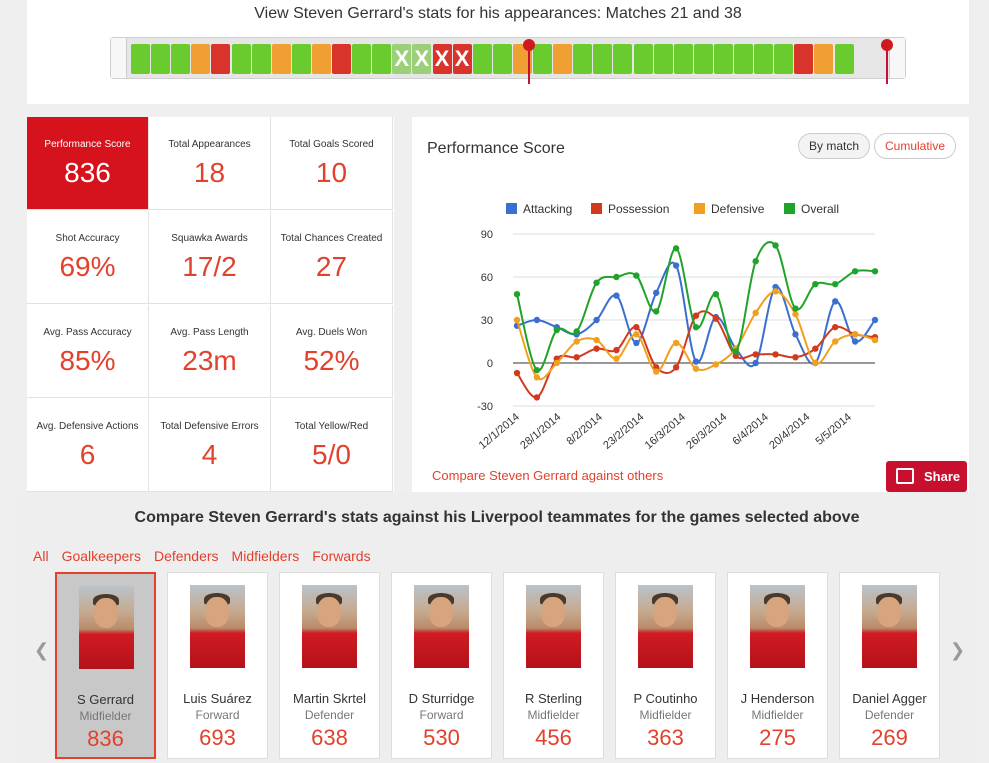 The width and height of the screenshot is (989, 763). What do you see at coordinates (548, 475) in the screenshot?
I see `compare-against-others-link: Compare Steven Gerrard against others` at bounding box center [548, 475].